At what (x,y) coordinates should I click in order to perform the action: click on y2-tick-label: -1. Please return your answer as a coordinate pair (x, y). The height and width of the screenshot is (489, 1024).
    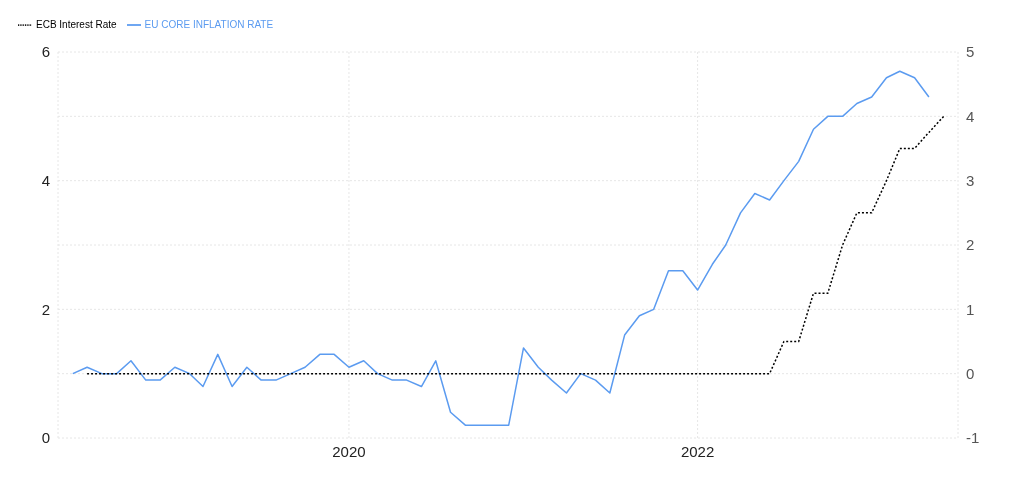
    Looking at the image, I should click on (973, 438).